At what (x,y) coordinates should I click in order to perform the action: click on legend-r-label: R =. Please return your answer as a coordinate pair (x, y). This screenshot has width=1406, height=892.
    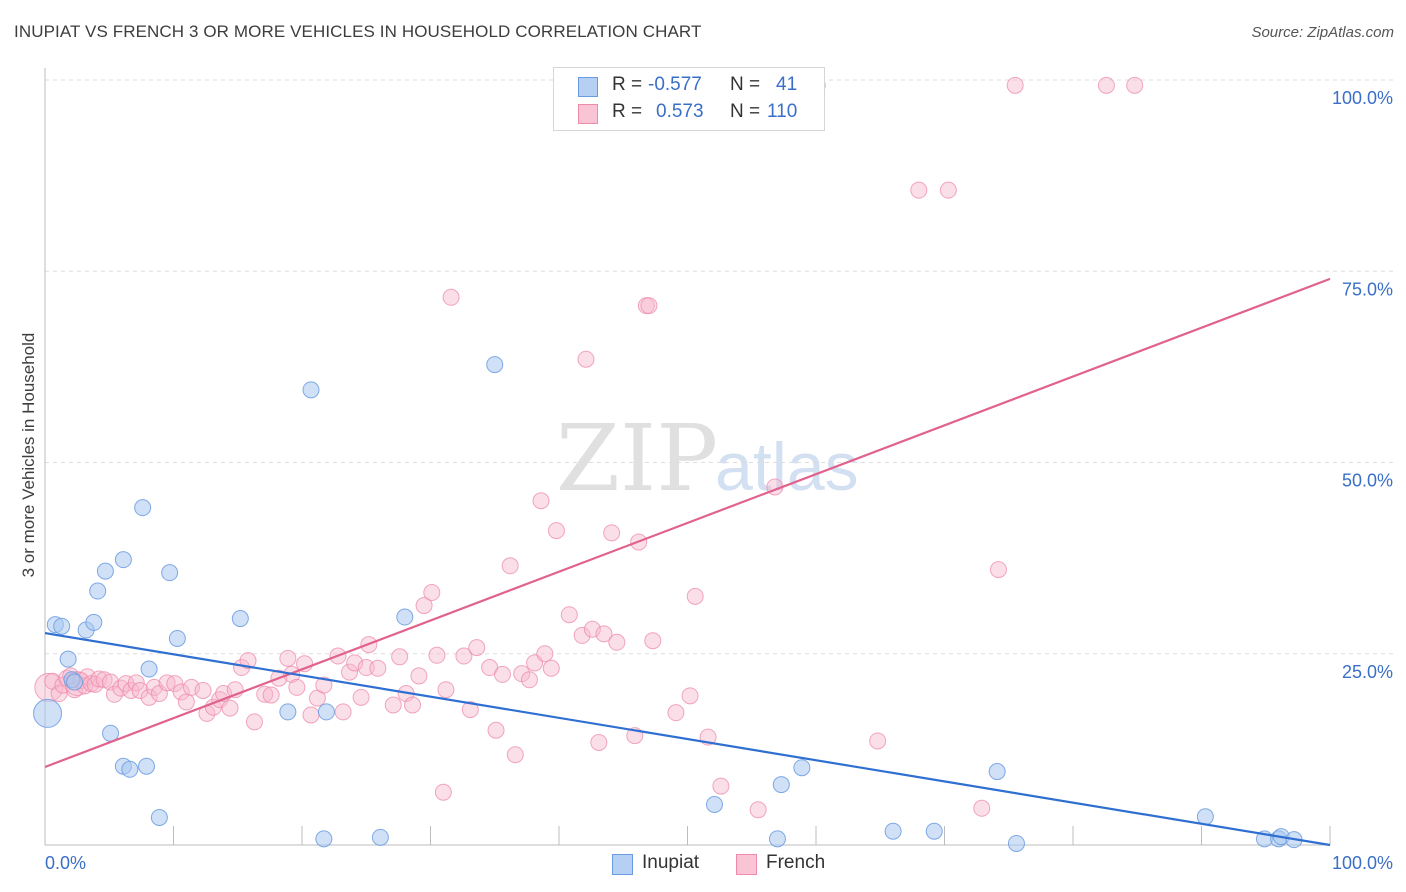
    Looking at the image, I should click on (627, 111).